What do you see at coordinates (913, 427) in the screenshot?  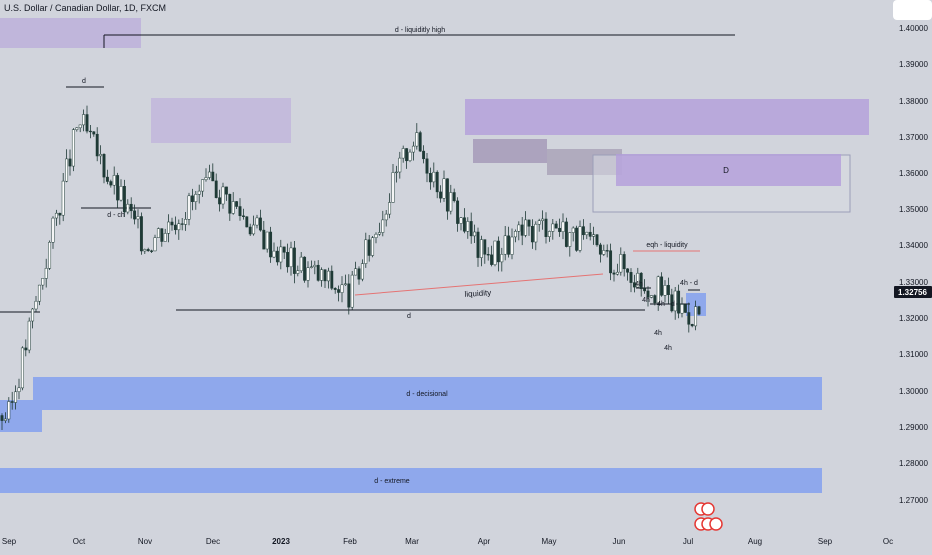 I see `price-tick: 1.29000` at bounding box center [913, 427].